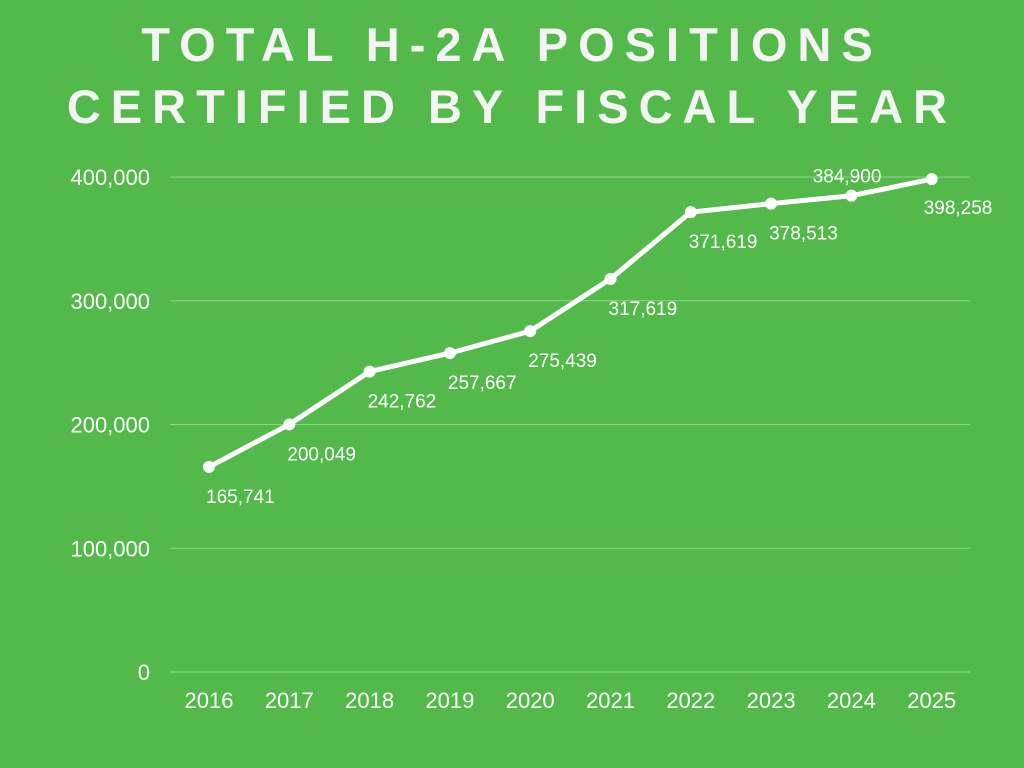 The height and width of the screenshot is (768, 1024). What do you see at coordinates (512, 44) in the screenshot?
I see `chart-title-line-1: TOTAL H-2A POSITIONS` at bounding box center [512, 44].